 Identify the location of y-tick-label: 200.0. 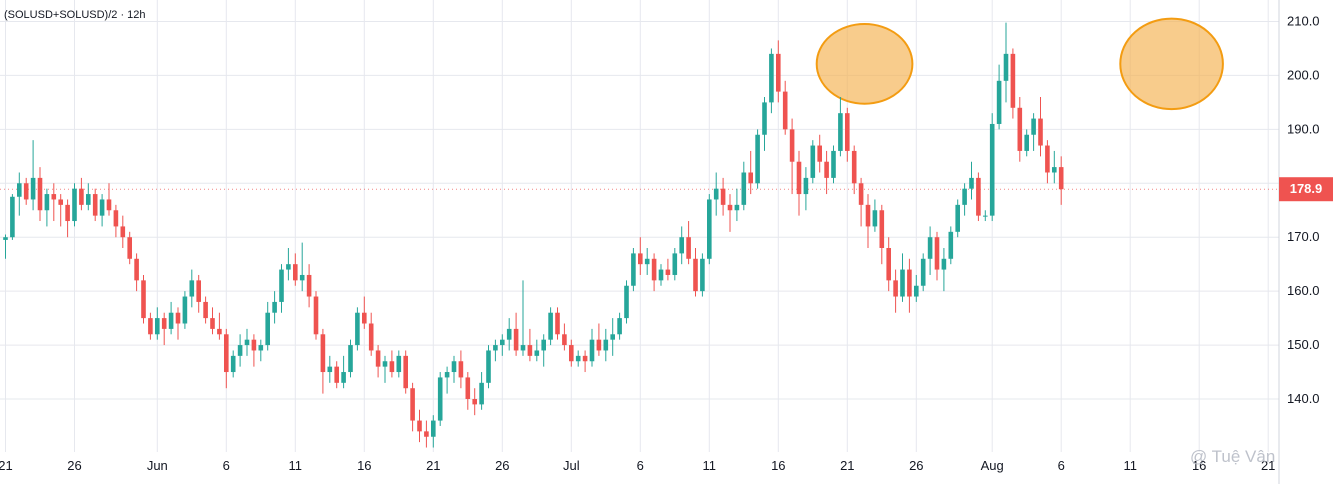
(1303, 74).